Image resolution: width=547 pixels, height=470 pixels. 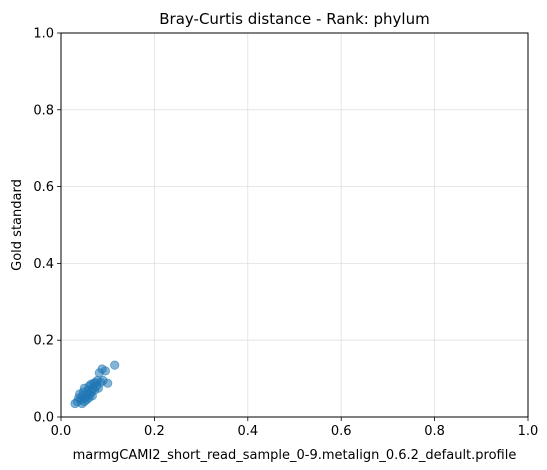 What do you see at coordinates (341, 431) in the screenshot?
I see `x-tick-label: 0.6` at bounding box center [341, 431].